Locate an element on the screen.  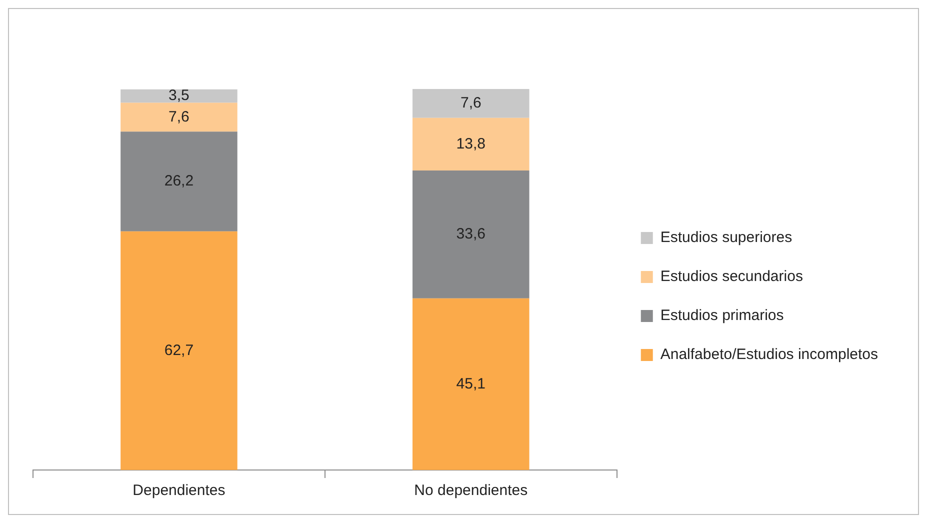
data-label: 62,7 is located at coordinates (179, 350).